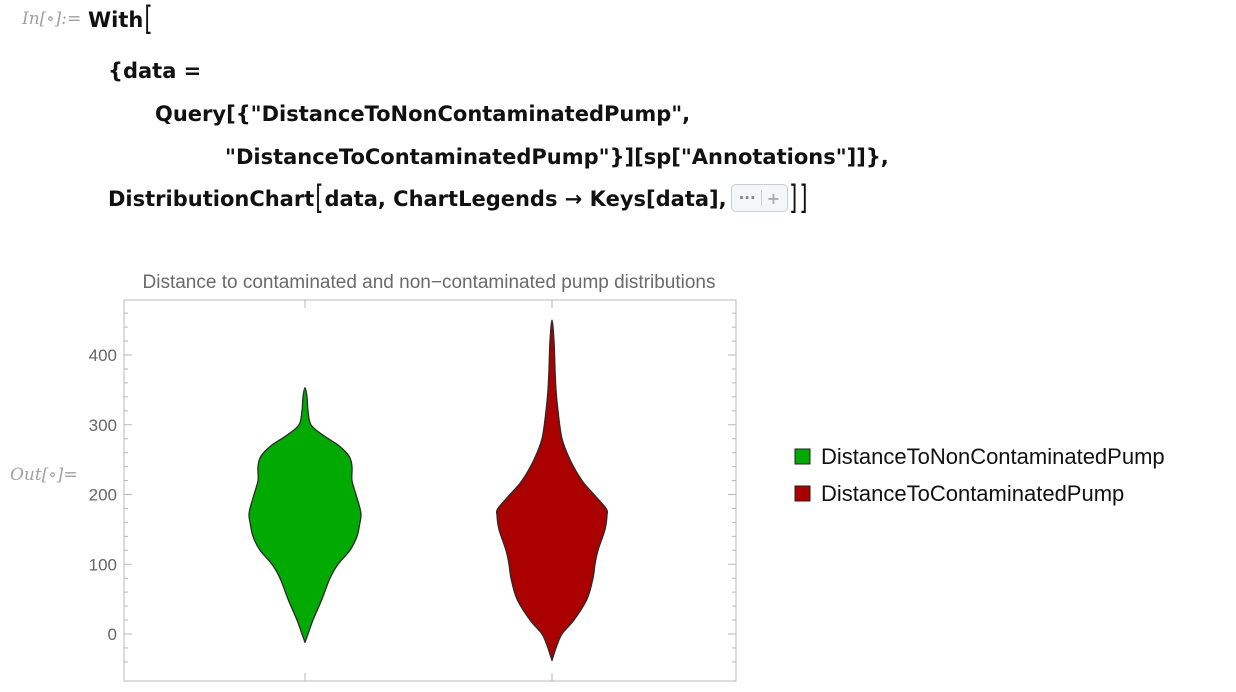 This screenshot has height=692, width=1236. Describe the element at coordinates (112, 634) in the screenshot. I see `y-tick-label: 0` at that location.